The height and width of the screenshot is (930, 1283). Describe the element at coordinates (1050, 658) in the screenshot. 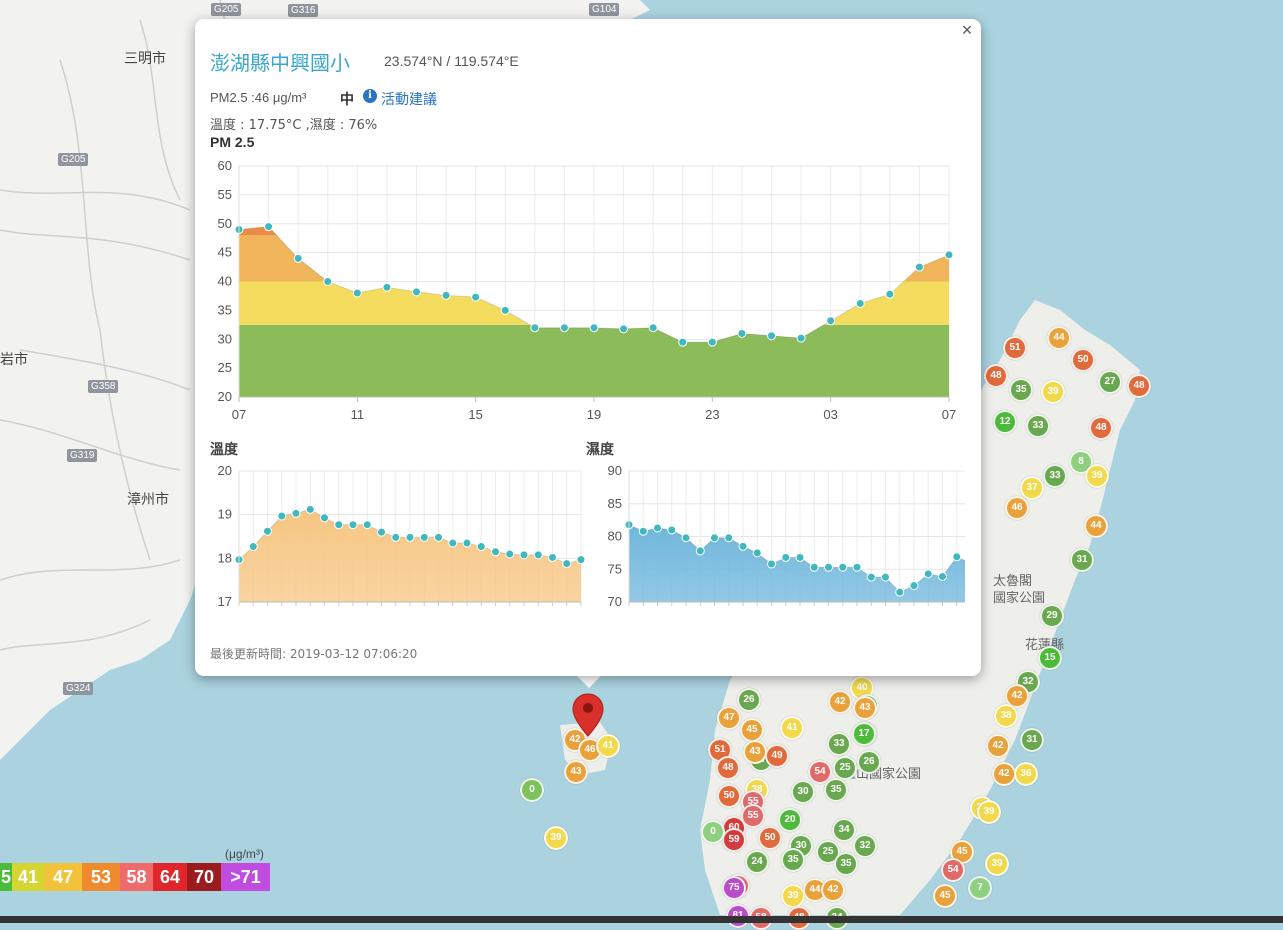

I see `station-marker: 15` at that location.